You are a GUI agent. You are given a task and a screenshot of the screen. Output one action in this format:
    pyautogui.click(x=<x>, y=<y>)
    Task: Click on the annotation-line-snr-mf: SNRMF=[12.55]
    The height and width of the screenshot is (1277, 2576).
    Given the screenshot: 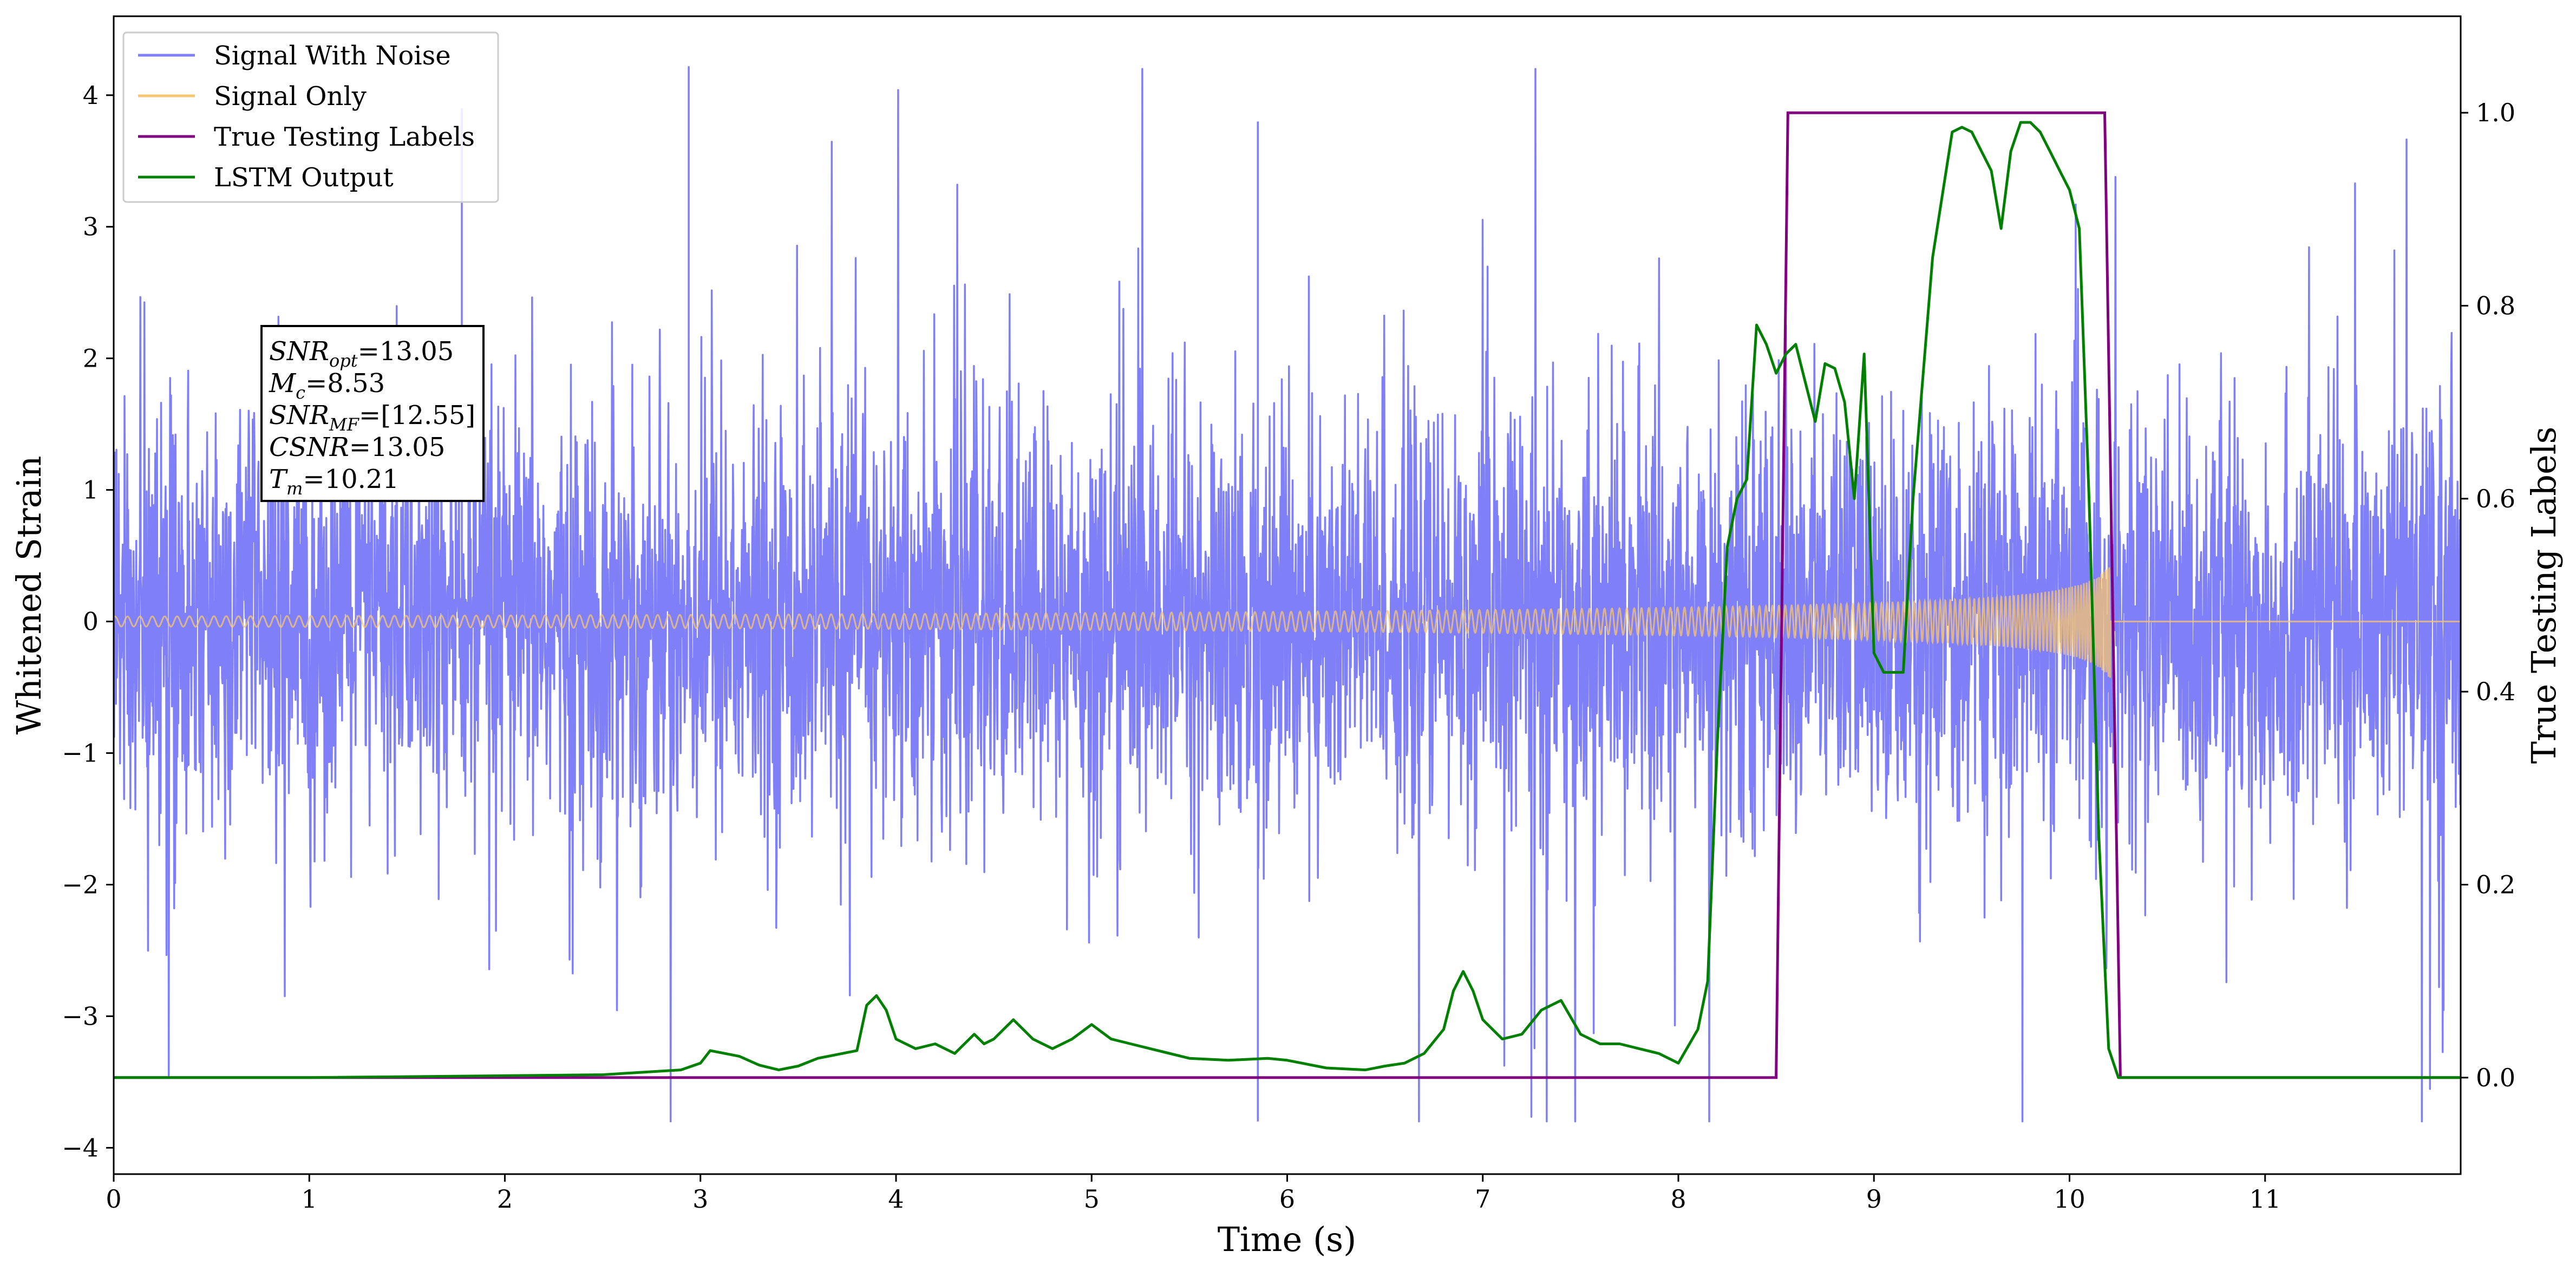 What is the action you would take?
    pyautogui.click(x=372, y=417)
    